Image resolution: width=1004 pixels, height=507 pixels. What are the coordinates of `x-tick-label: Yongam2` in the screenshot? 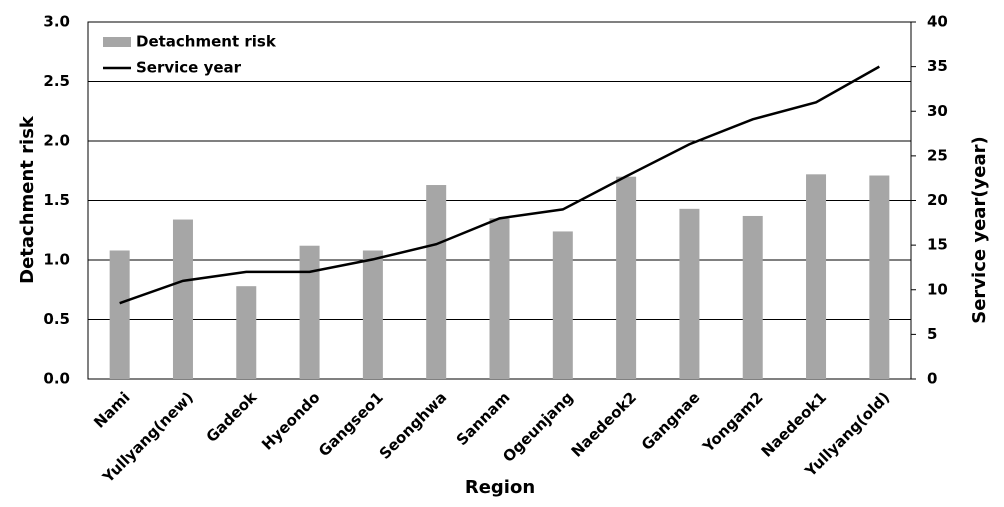 It's located at (733, 422).